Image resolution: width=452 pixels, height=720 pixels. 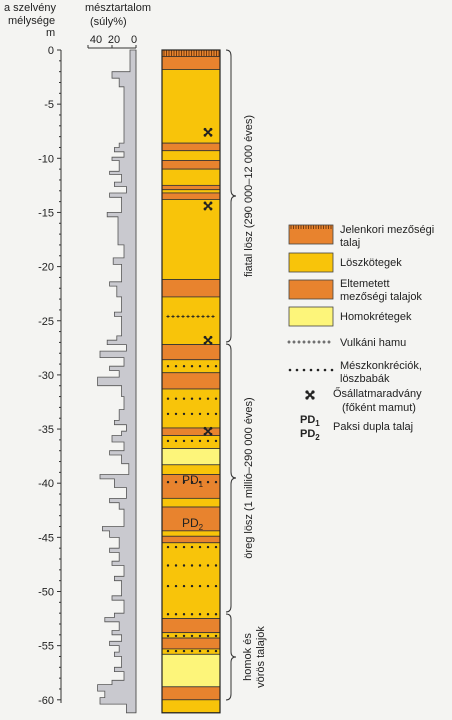 I want to click on depth-ticks: 0 -5 -10 -15 -20 -25 -30 -35 -40 -45 -50 -55 -60, so click(x=49, y=376).